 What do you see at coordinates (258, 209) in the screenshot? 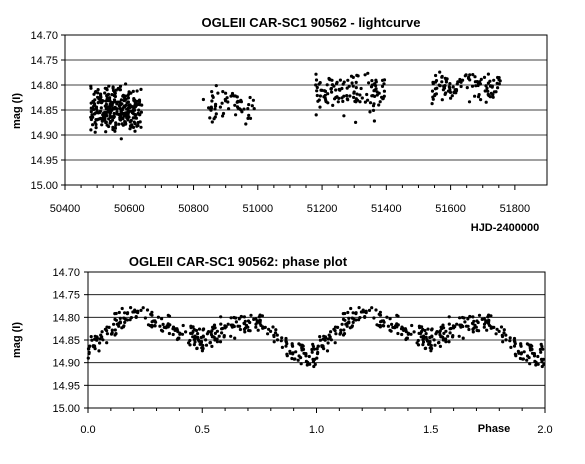
I see `lightcurve-x-tick-label: 51000` at bounding box center [258, 209].